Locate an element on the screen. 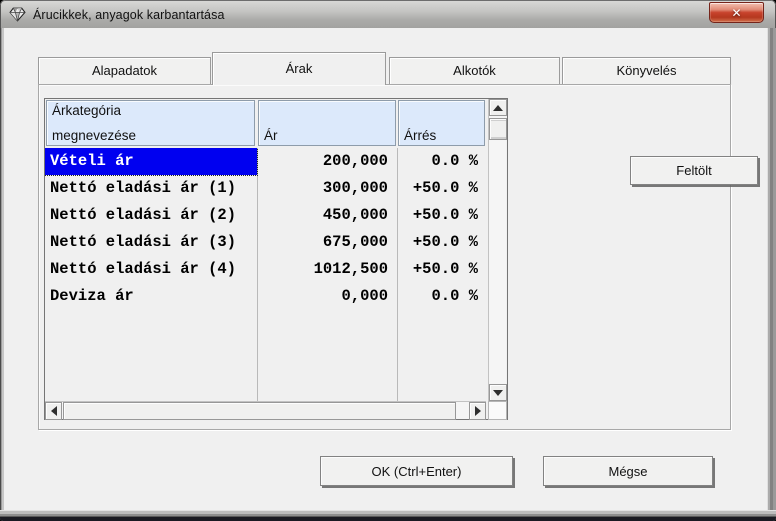 The width and height of the screenshot is (776, 521). arrow-up-icon is located at coordinates (498, 107).